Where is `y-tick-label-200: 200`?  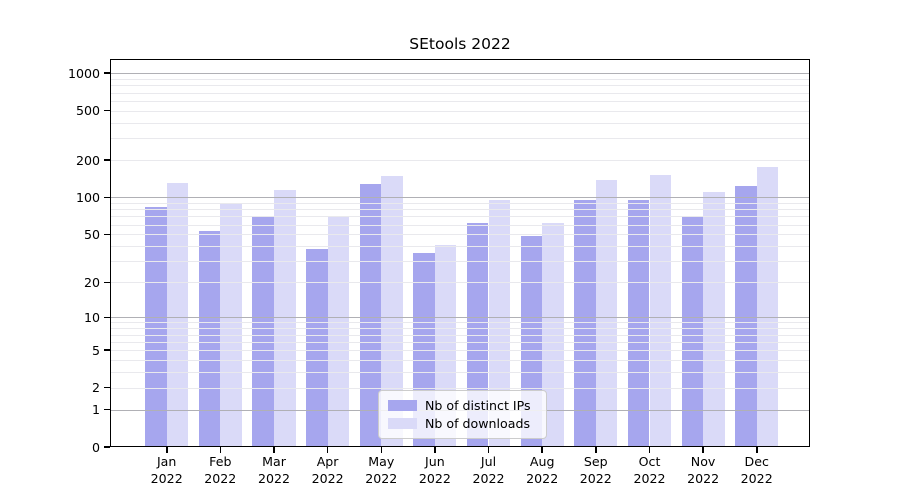 y-tick-label-200: 200 is located at coordinates (87, 160).